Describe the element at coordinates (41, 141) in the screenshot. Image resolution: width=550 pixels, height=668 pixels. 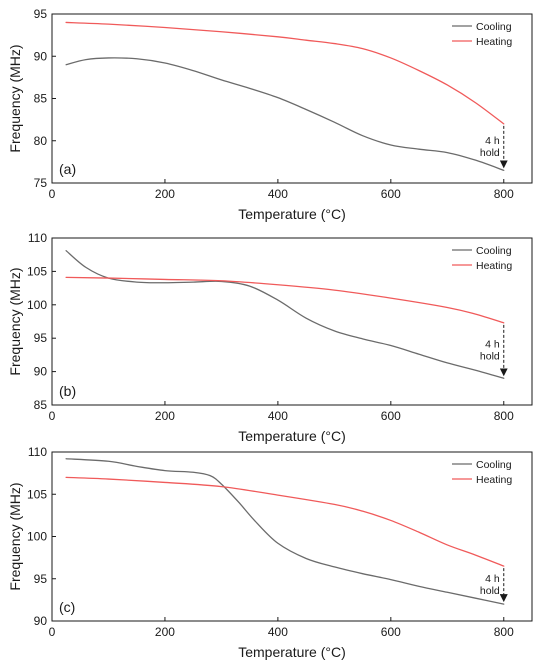
I see `y-tick-label: 80` at that location.